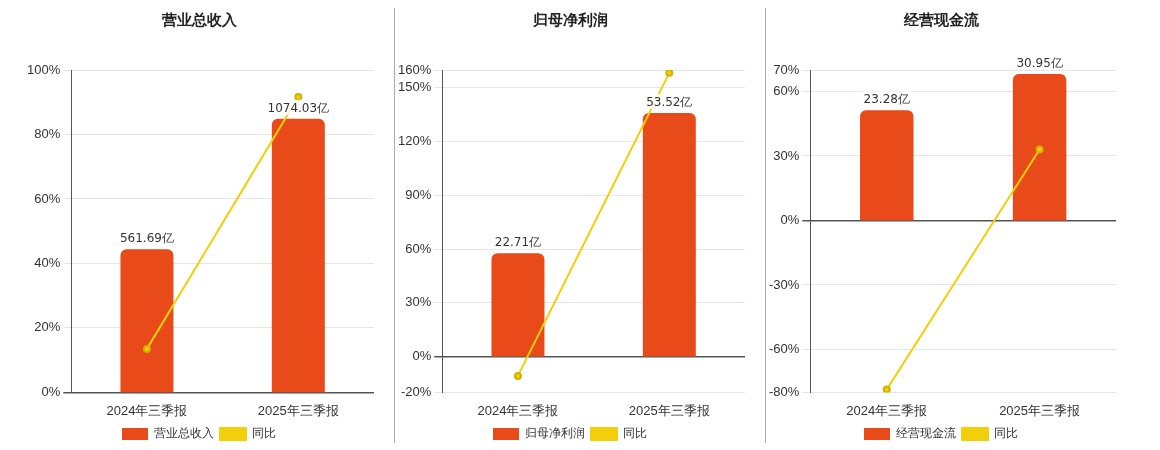 This screenshot has width=1160, height=450. What do you see at coordinates (184, 433) in the screenshot?
I see `legend-label: 营业总收入` at bounding box center [184, 433].